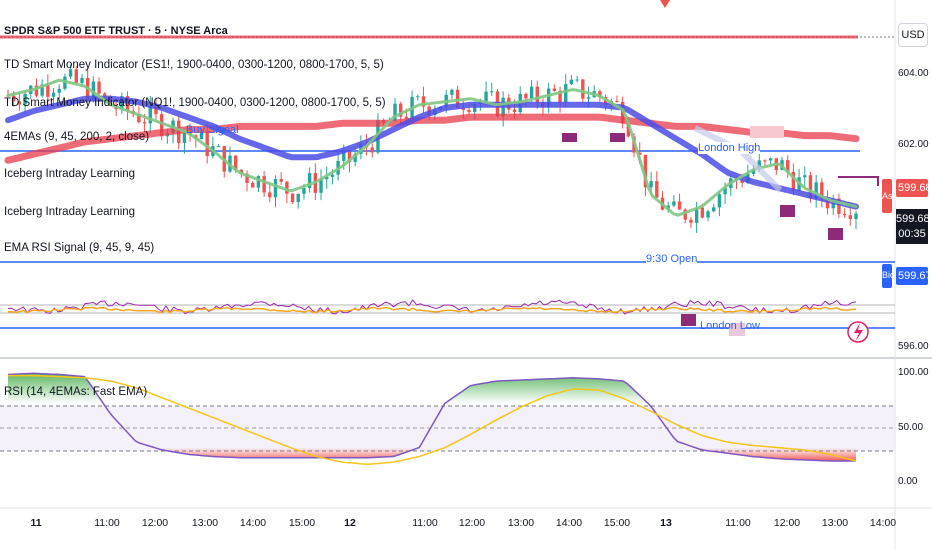  Describe the element at coordinates (116, 31) in the screenshot. I see `chart-title: SPDR S&P 500 ETF TRUST · 5 · NYSE Arca` at that location.